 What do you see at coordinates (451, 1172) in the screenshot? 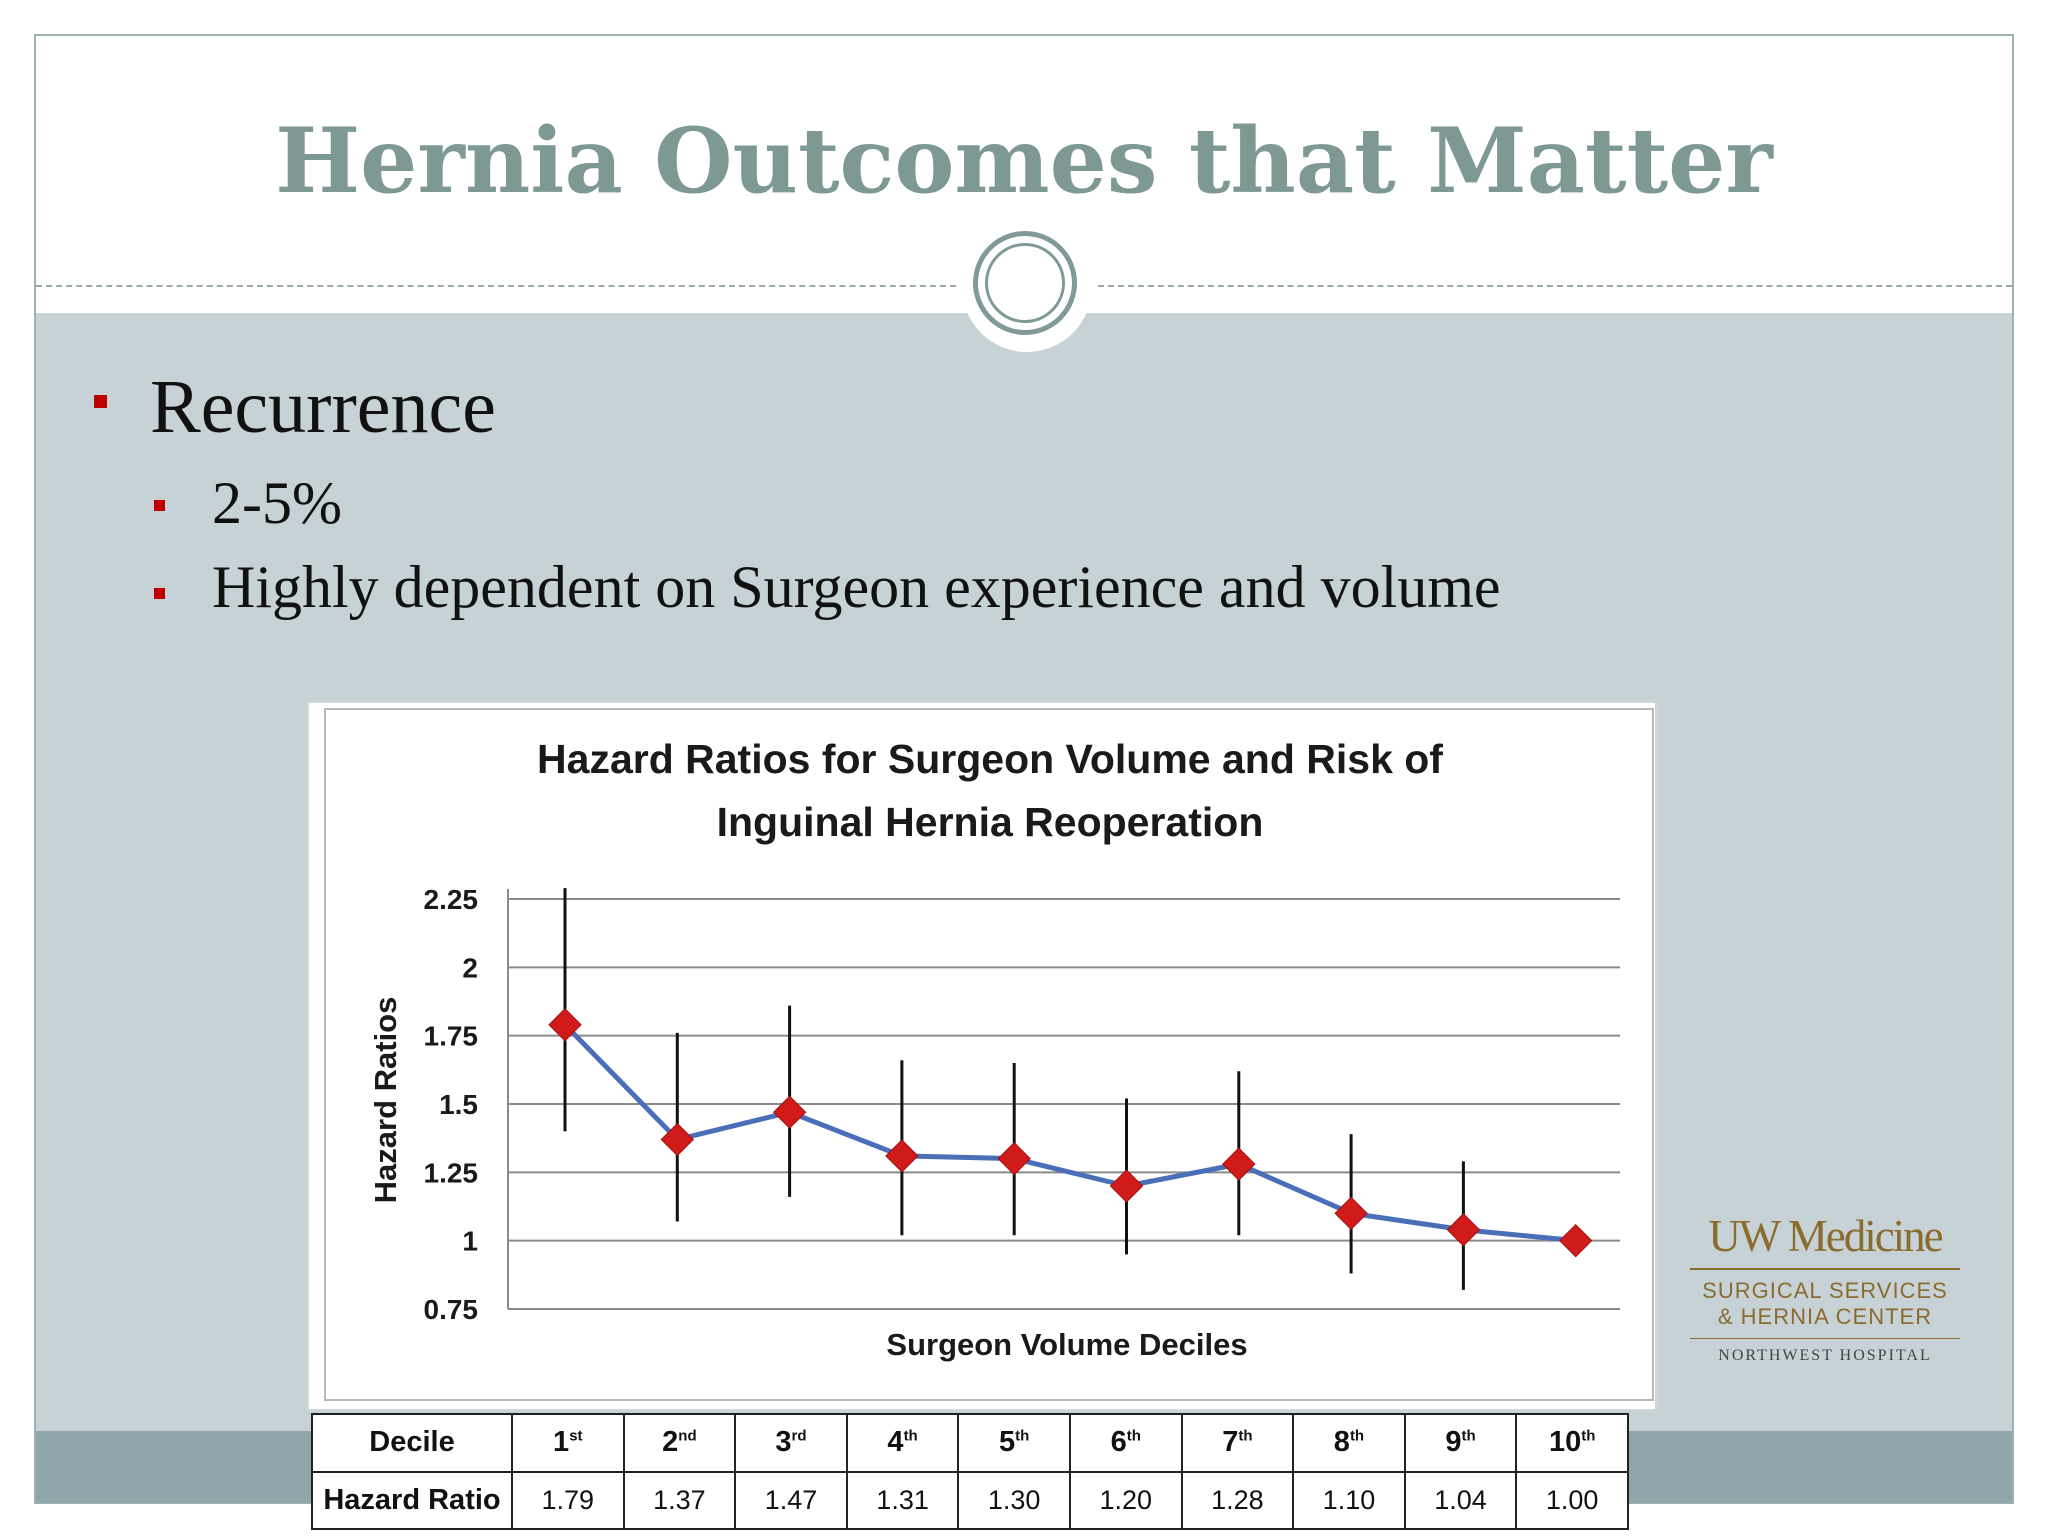
I see `y-tick-label: 1.25` at bounding box center [451, 1172].